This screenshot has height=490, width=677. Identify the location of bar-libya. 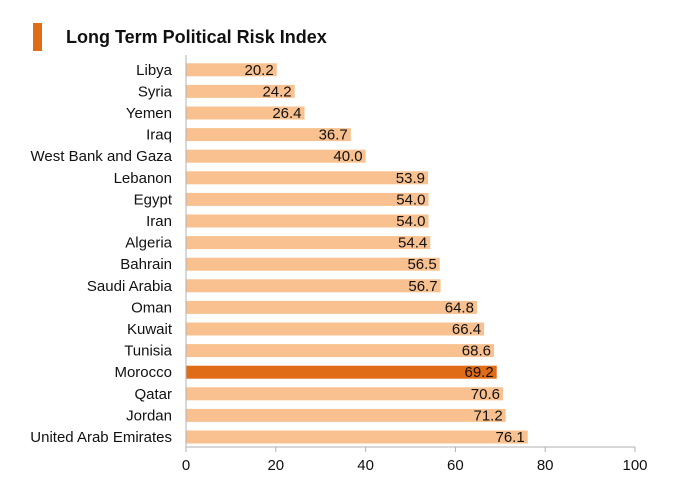
(231, 70).